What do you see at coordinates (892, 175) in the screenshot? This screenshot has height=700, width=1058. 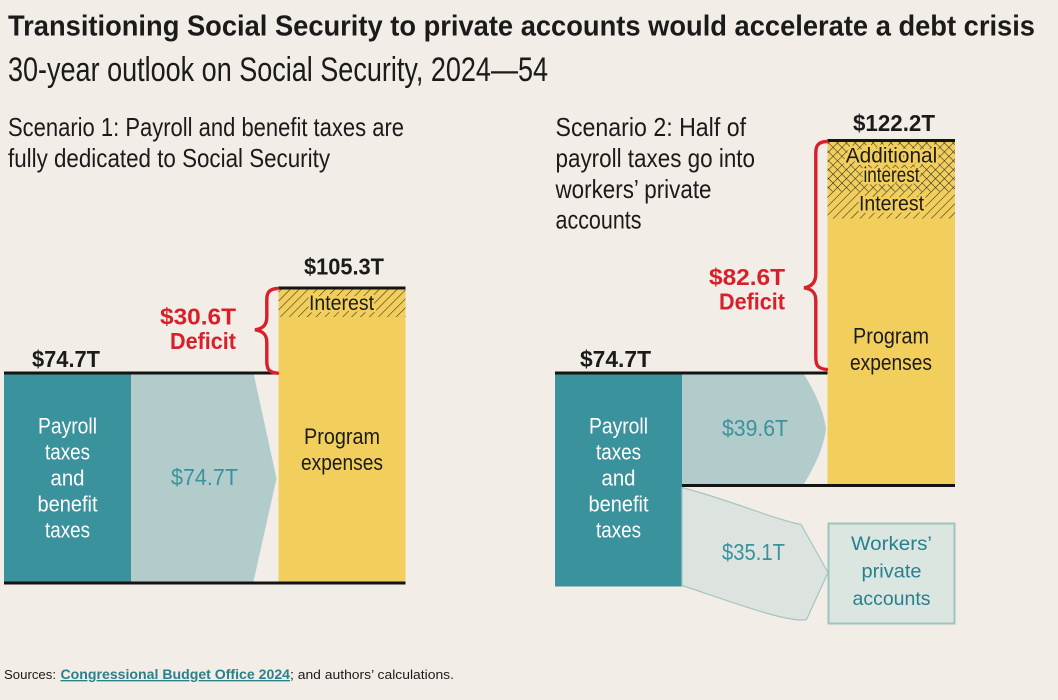 I see `svg-text: interest` at bounding box center [892, 175].